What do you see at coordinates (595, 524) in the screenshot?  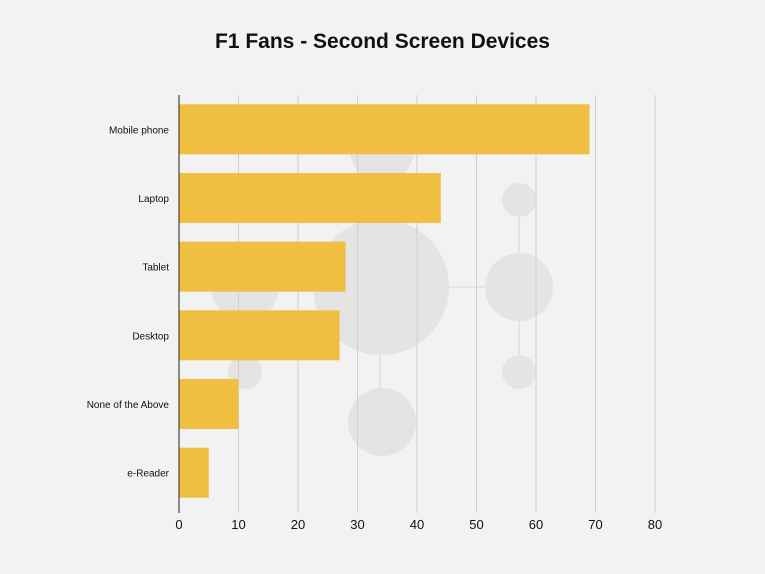 I see `x-tick-label: 70` at bounding box center [595, 524].